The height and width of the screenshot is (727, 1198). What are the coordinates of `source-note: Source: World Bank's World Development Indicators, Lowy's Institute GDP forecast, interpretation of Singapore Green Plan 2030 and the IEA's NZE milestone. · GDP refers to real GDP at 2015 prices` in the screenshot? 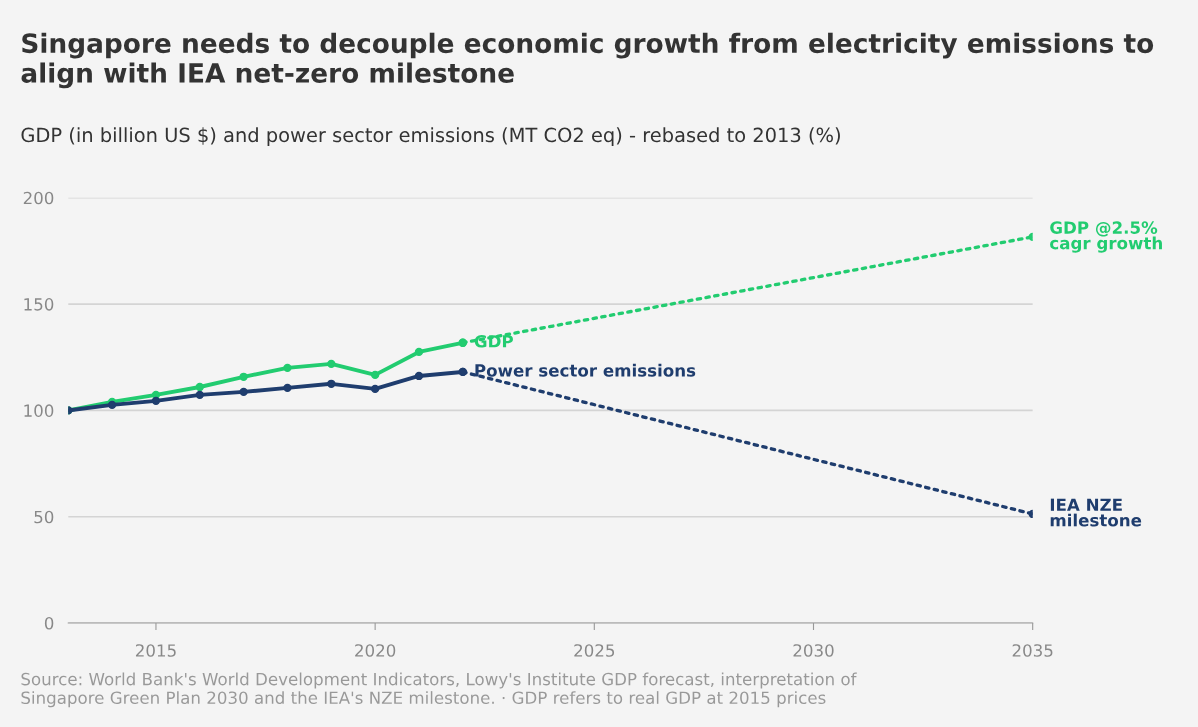 It's located at (439, 690).